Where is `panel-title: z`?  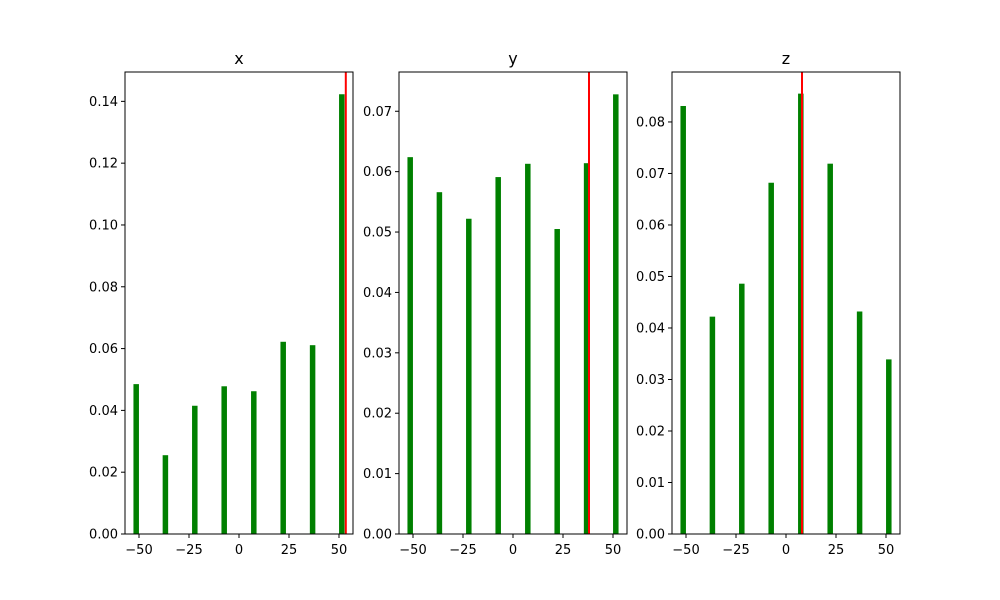
panel-title: z is located at coordinates (786, 58).